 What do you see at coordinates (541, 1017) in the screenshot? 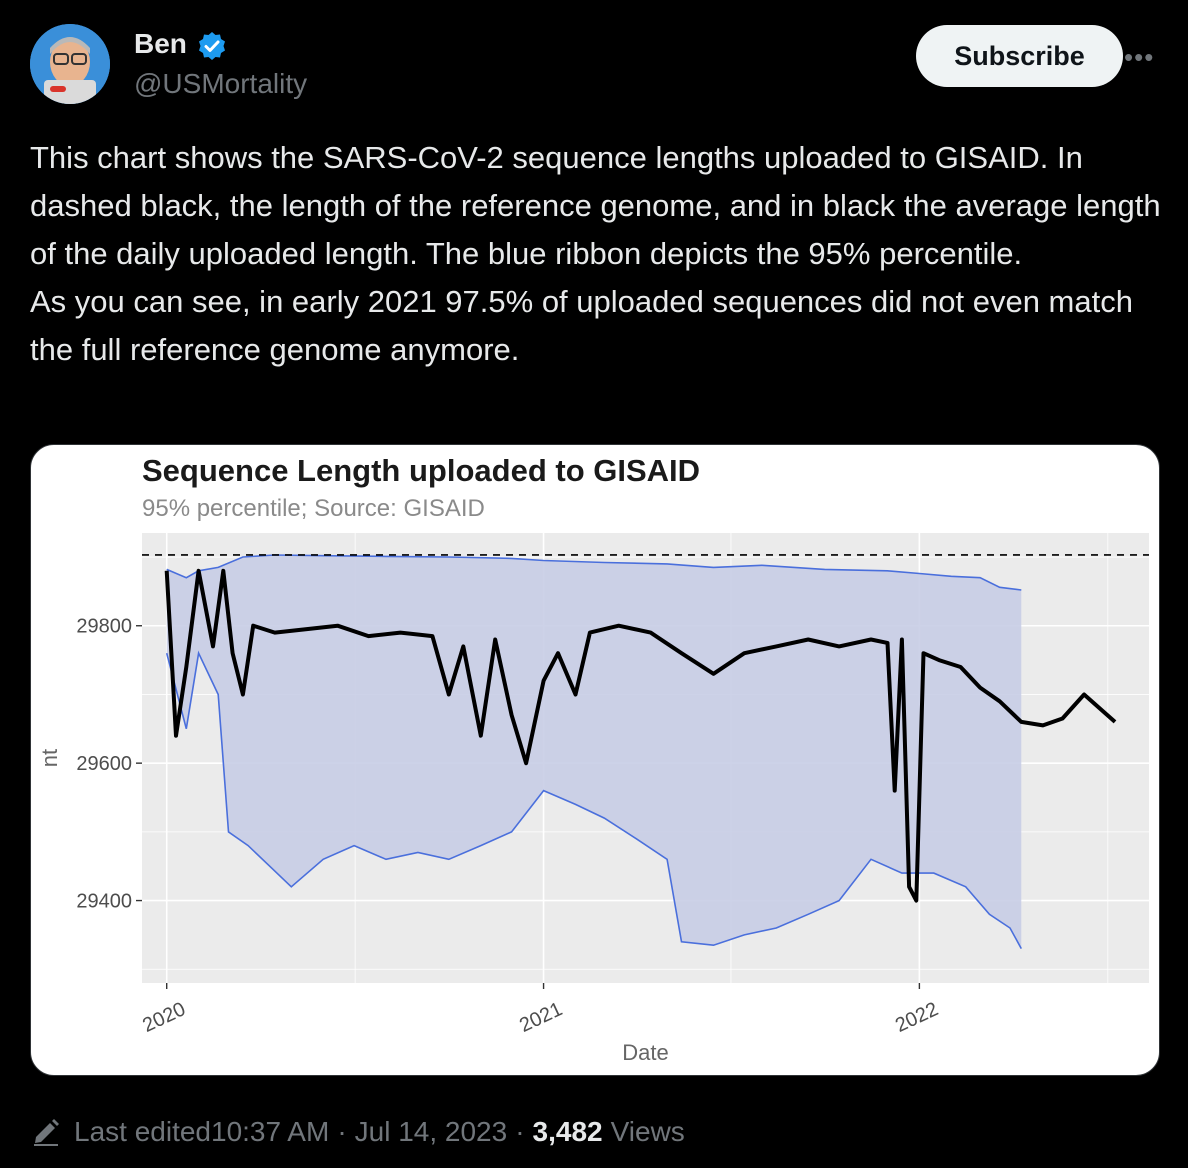
I see `x-tick-label: 2021` at bounding box center [541, 1017].